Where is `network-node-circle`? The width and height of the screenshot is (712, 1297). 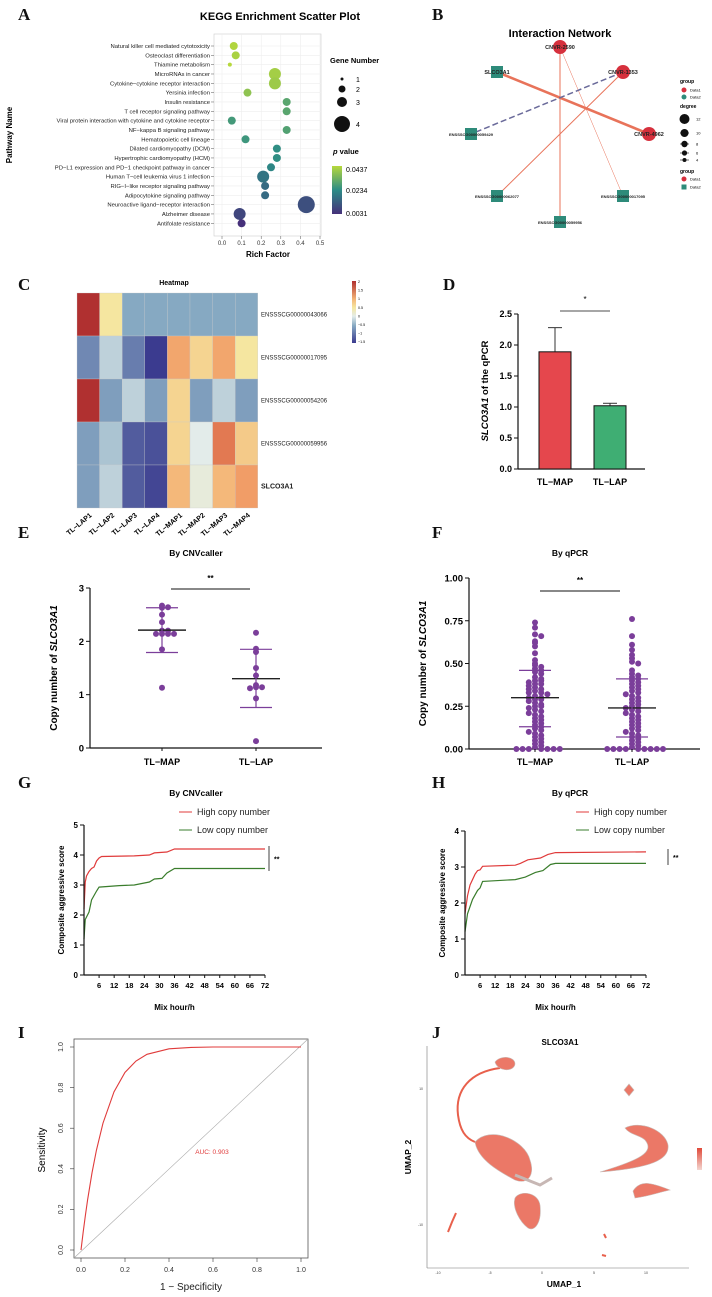
network-node-circle is located at coordinates (560, 47).